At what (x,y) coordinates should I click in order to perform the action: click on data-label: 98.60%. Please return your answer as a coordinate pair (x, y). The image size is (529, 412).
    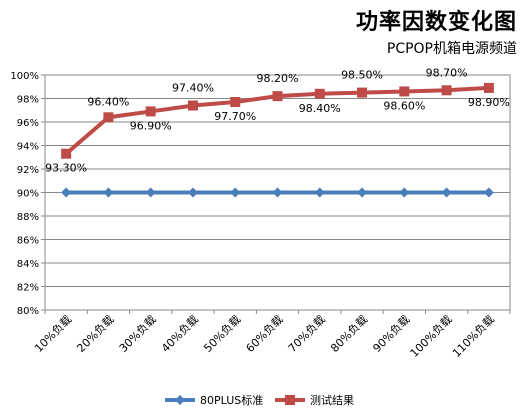
    Looking at the image, I should click on (404, 105).